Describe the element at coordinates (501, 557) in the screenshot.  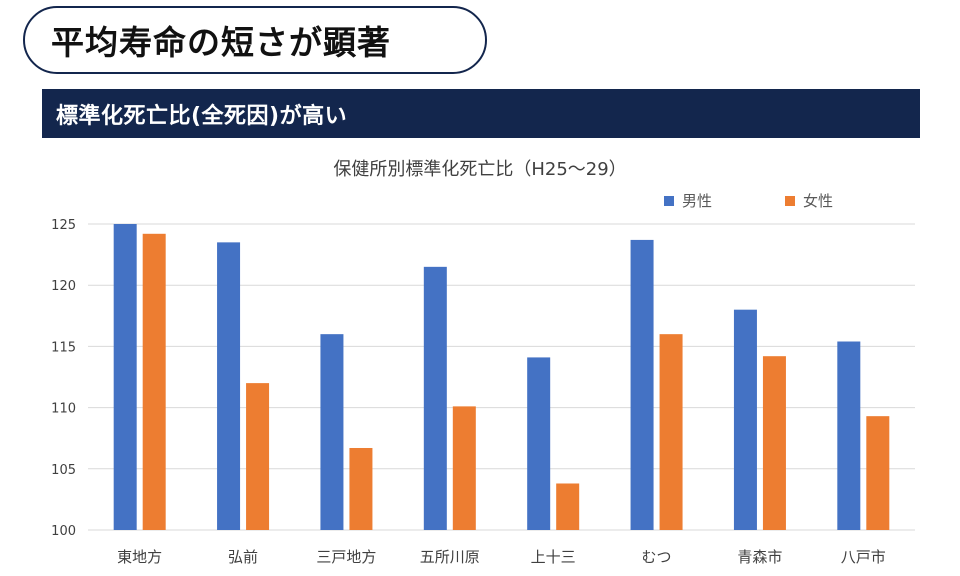
I see `x-axis-categories: 東地方 弘前 三戸地方 五所川原 上十三 むつ 青森市 八戸市` at that location.